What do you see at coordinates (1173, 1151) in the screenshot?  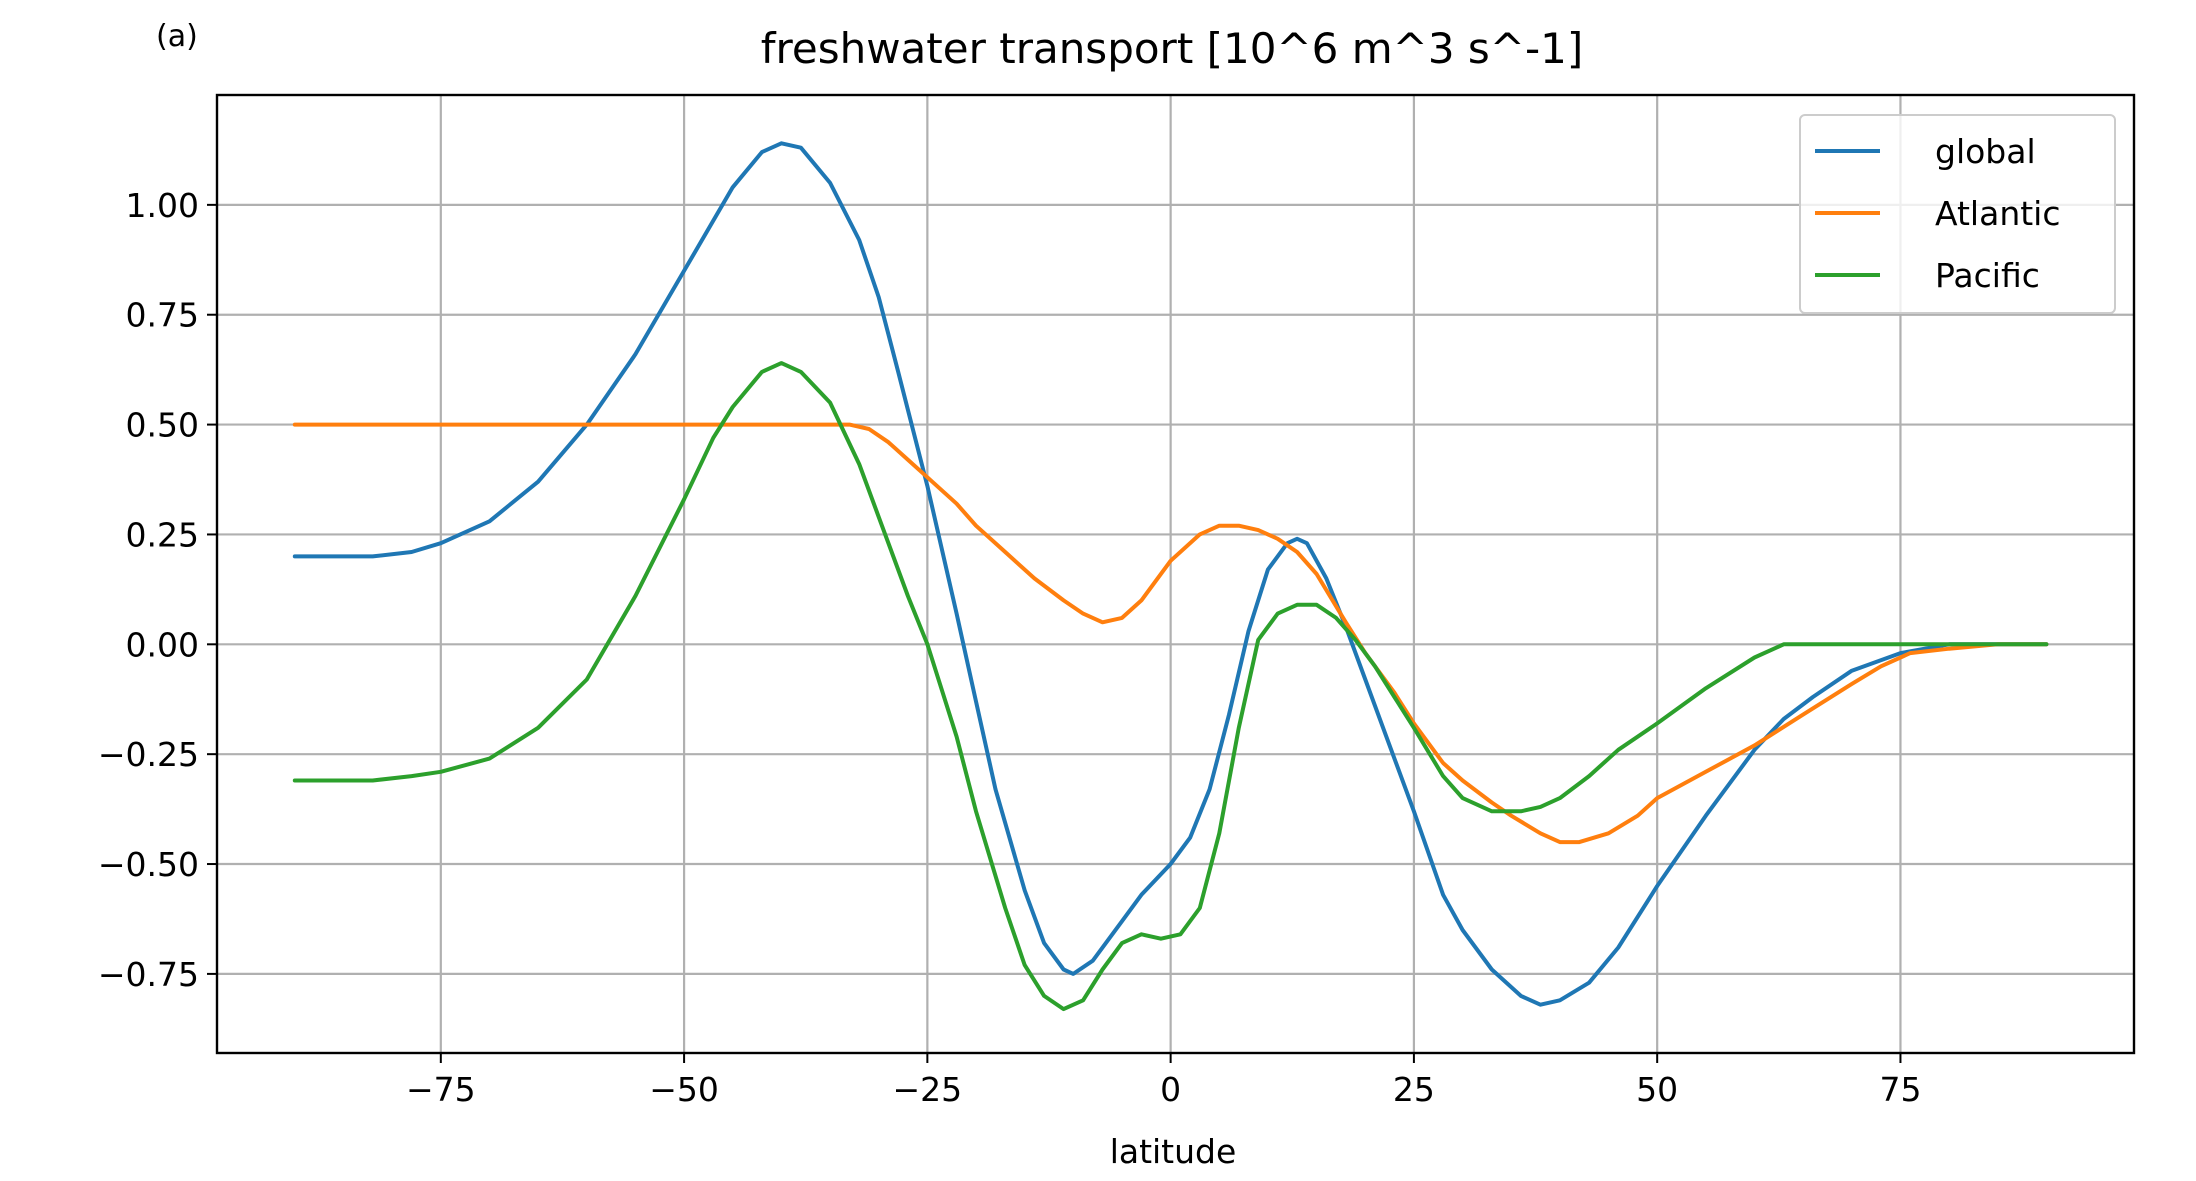 I see `x-axis-title: latitude` at bounding box center [1173, 1151].